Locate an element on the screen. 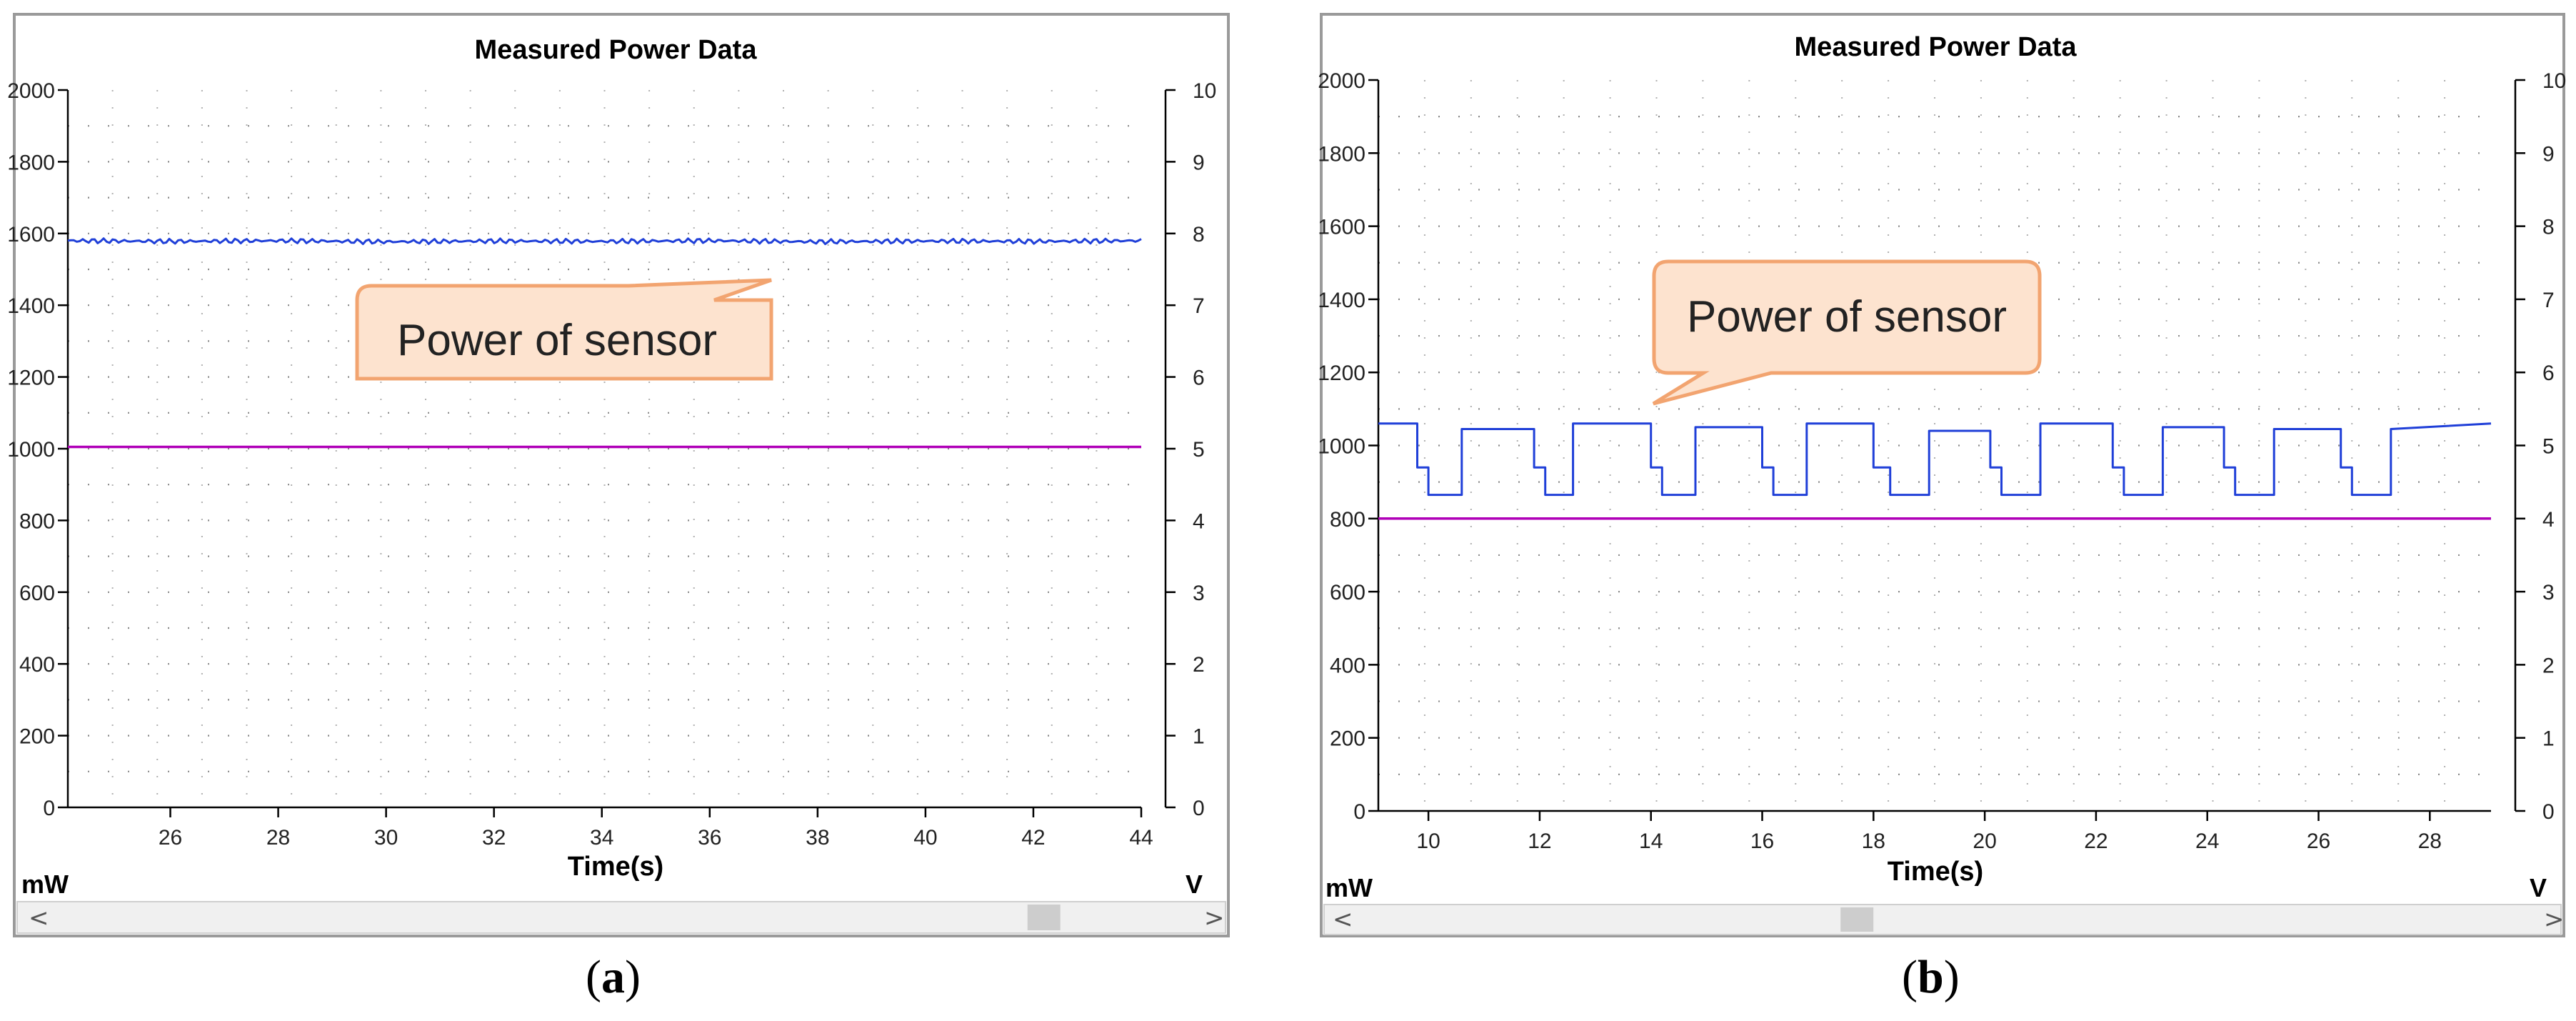  chart-b-x-axis-label: Time(s) is located at coordinates (1935, 872).